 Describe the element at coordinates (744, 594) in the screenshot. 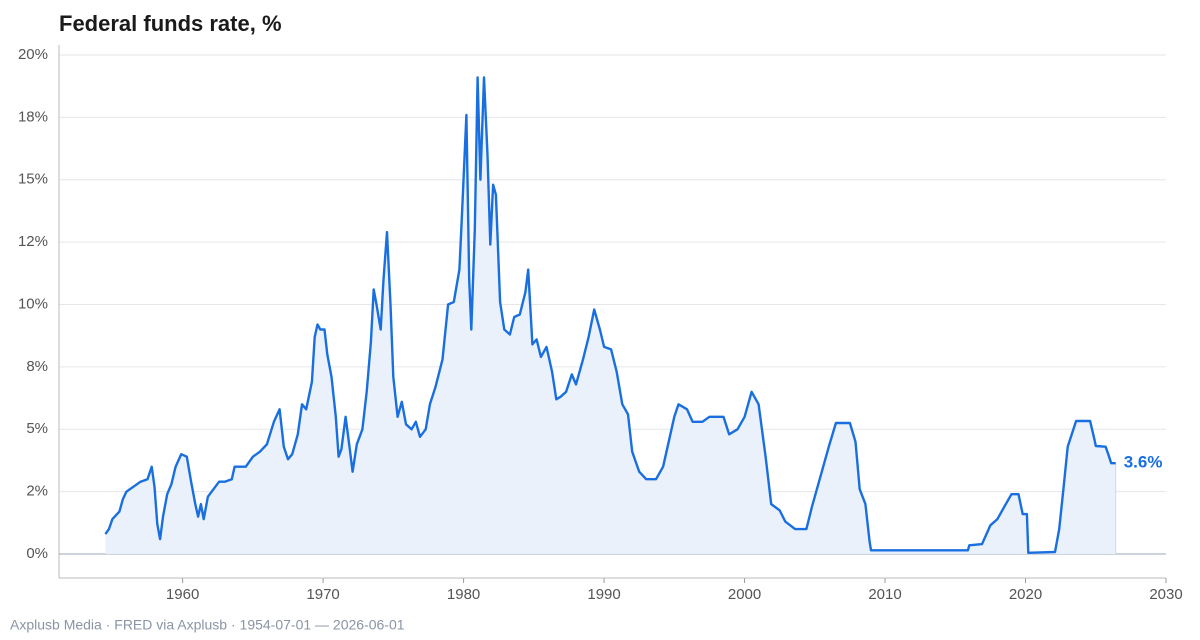

I see `x-tick-label: 2000` at that location.